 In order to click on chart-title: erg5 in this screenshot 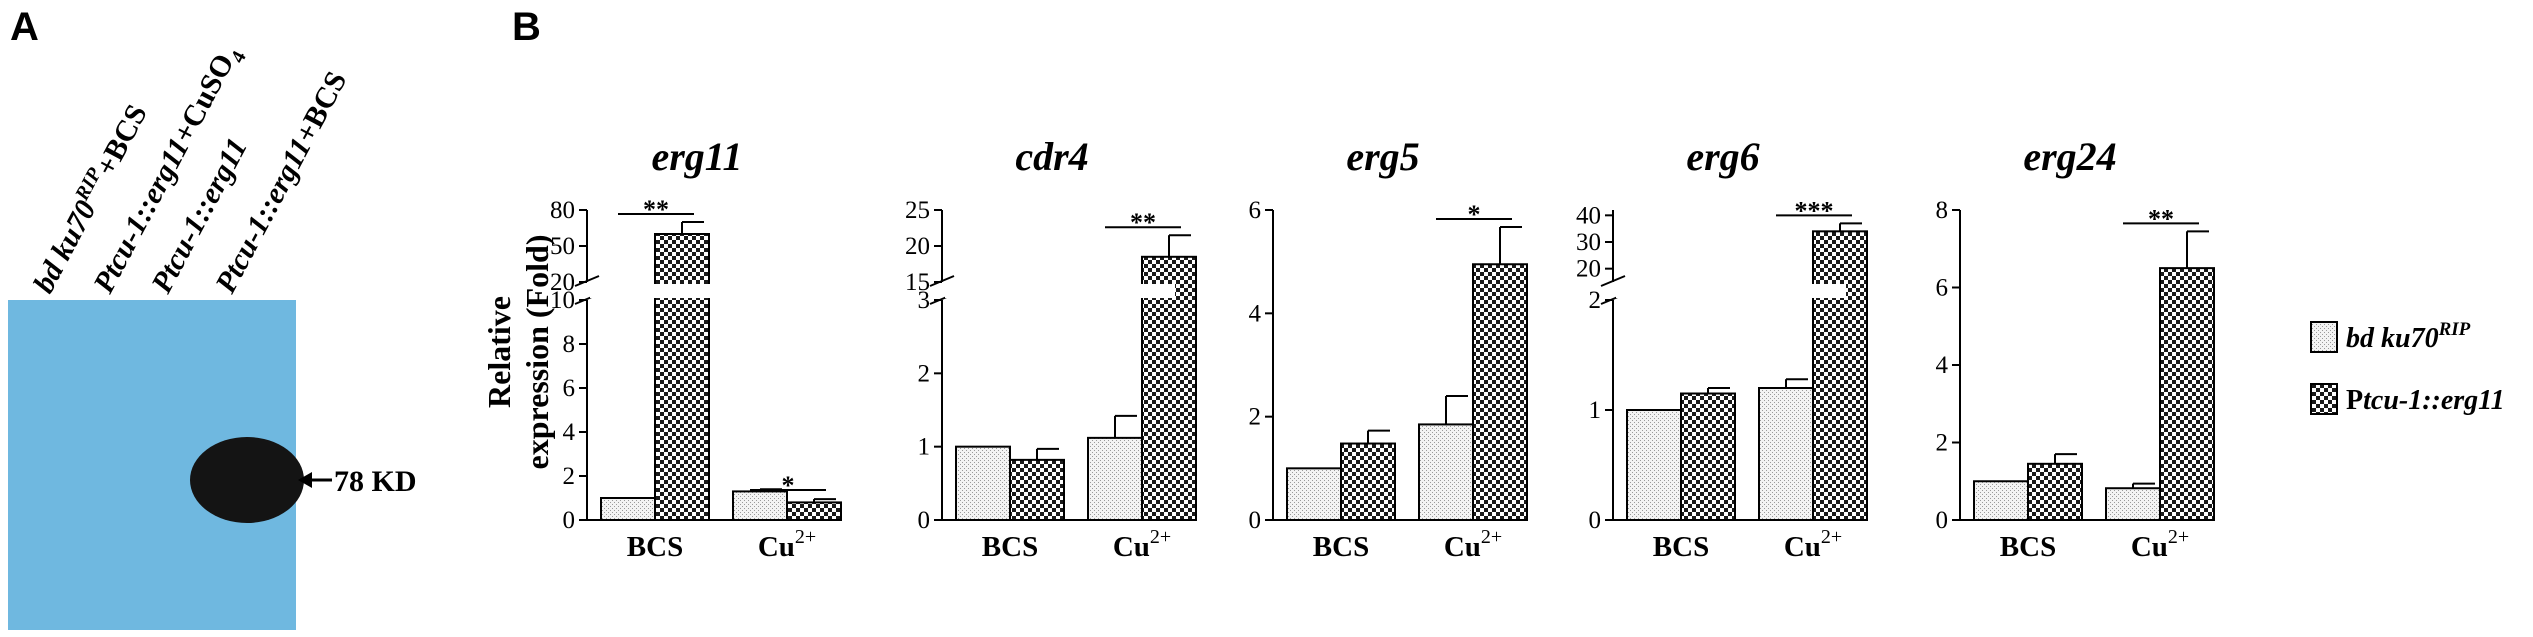, I will do `click(1382, 156)`.